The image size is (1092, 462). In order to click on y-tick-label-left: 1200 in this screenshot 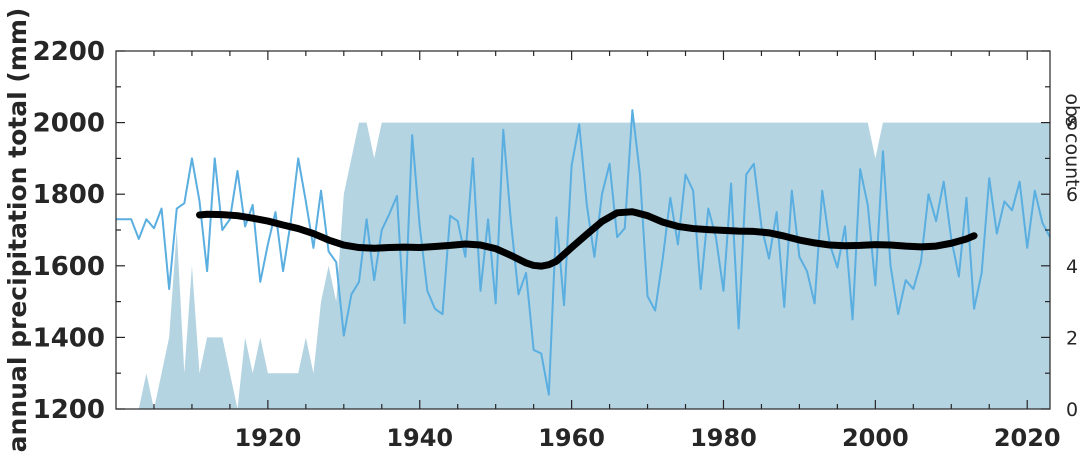, I will do `click(69, 410)`.